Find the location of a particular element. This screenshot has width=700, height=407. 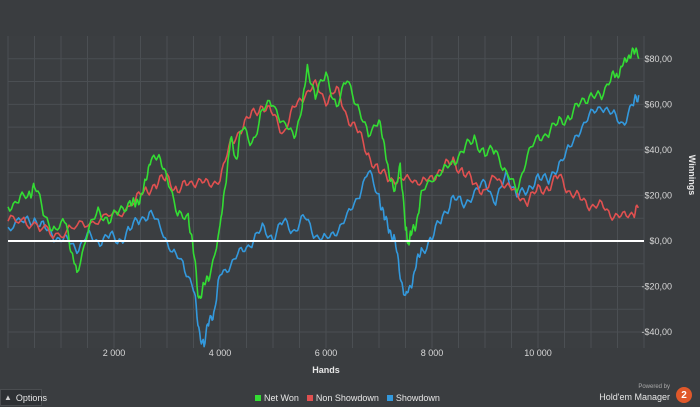

y-tick-label: $20,00 is located at coordinates (658, 195).